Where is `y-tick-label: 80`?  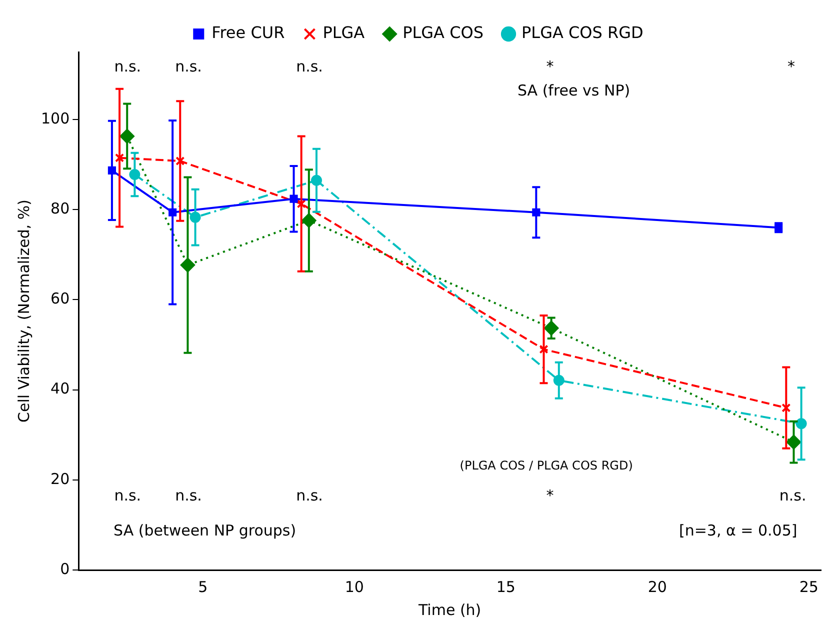
y-tick-label: 80 is located at coordinates (60, 209).